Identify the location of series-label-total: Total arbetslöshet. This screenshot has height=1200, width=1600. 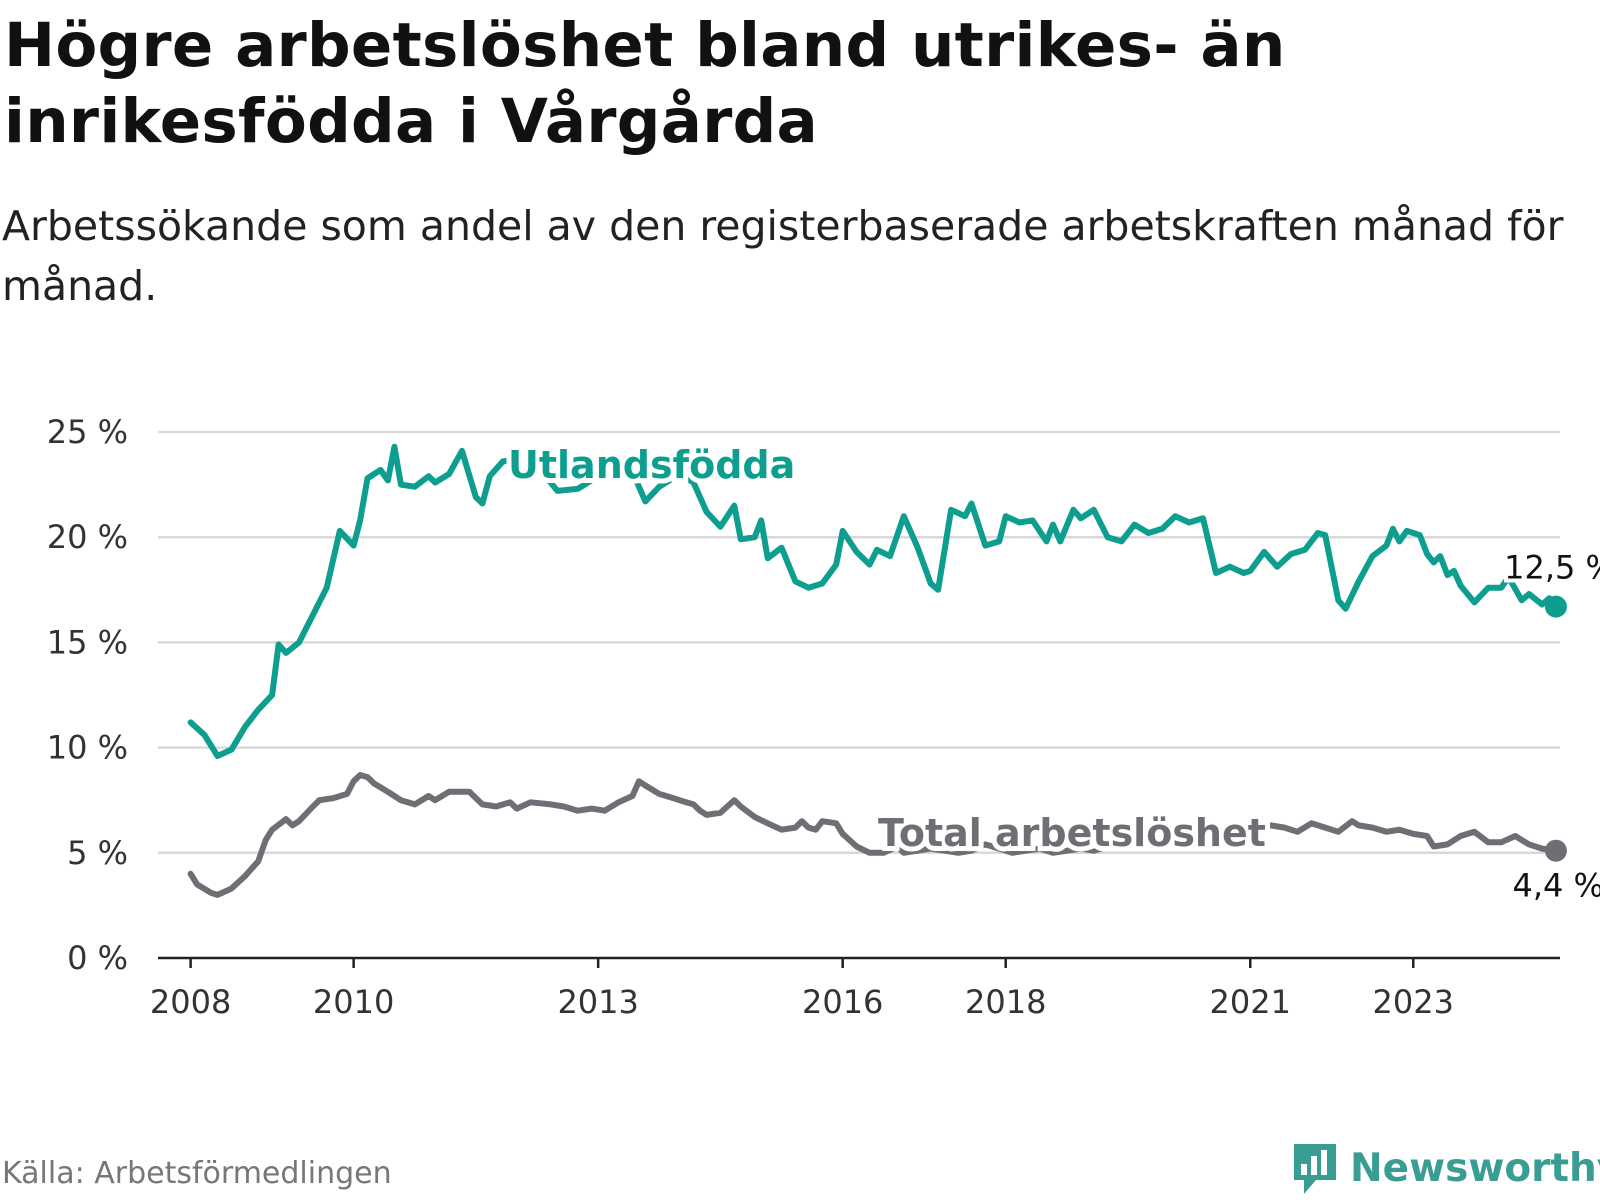
(1072, 833).